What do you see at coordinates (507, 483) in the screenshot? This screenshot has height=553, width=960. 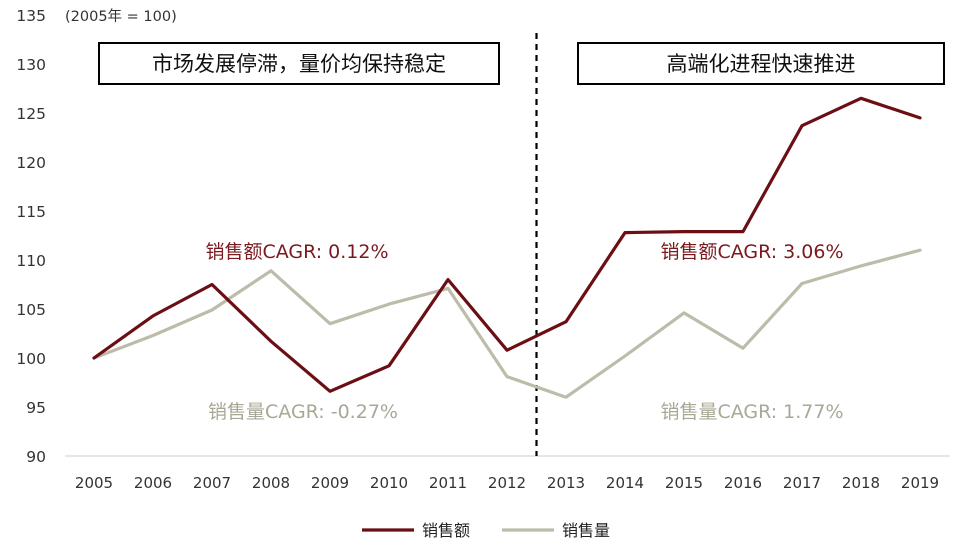 I see `x-tick-label: 2012` at bounding box center [507, 483].